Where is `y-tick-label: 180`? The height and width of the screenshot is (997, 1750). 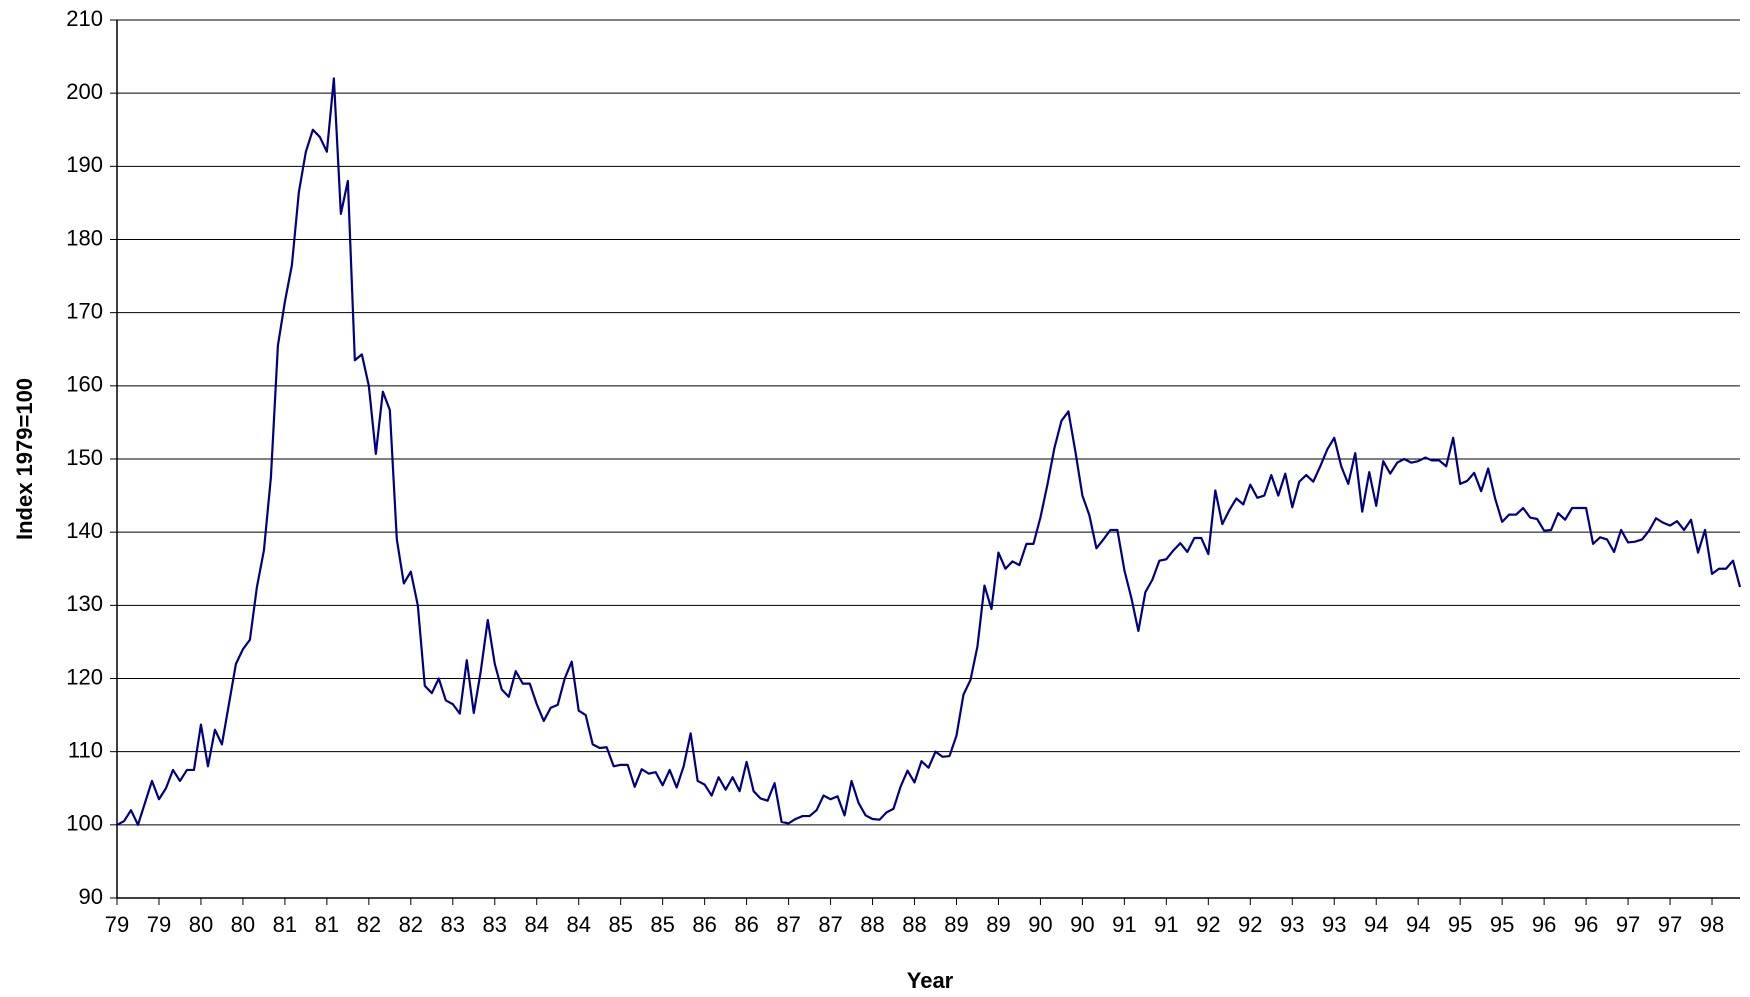
y-tick-label: 180 is located at coordinates (84, 237).